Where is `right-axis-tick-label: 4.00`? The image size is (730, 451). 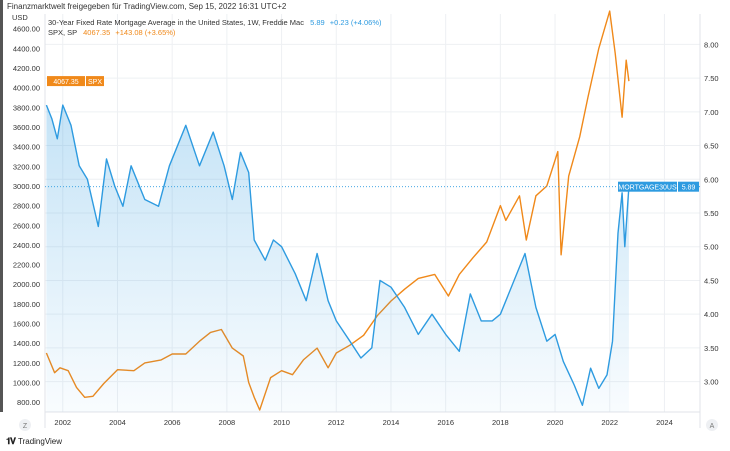
right-axis-tick-label: 4.00 is located at coordinates (711, 314).